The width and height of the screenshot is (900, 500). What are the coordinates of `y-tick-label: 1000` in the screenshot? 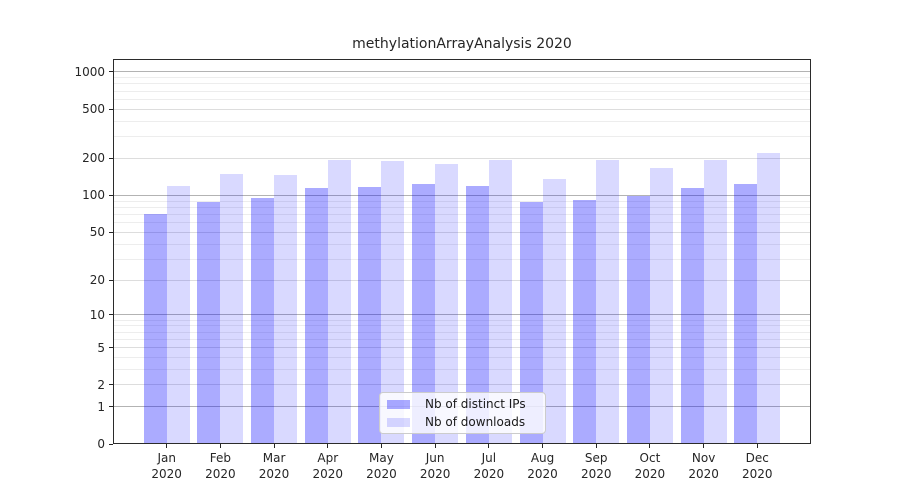 It's located at (89, 71).